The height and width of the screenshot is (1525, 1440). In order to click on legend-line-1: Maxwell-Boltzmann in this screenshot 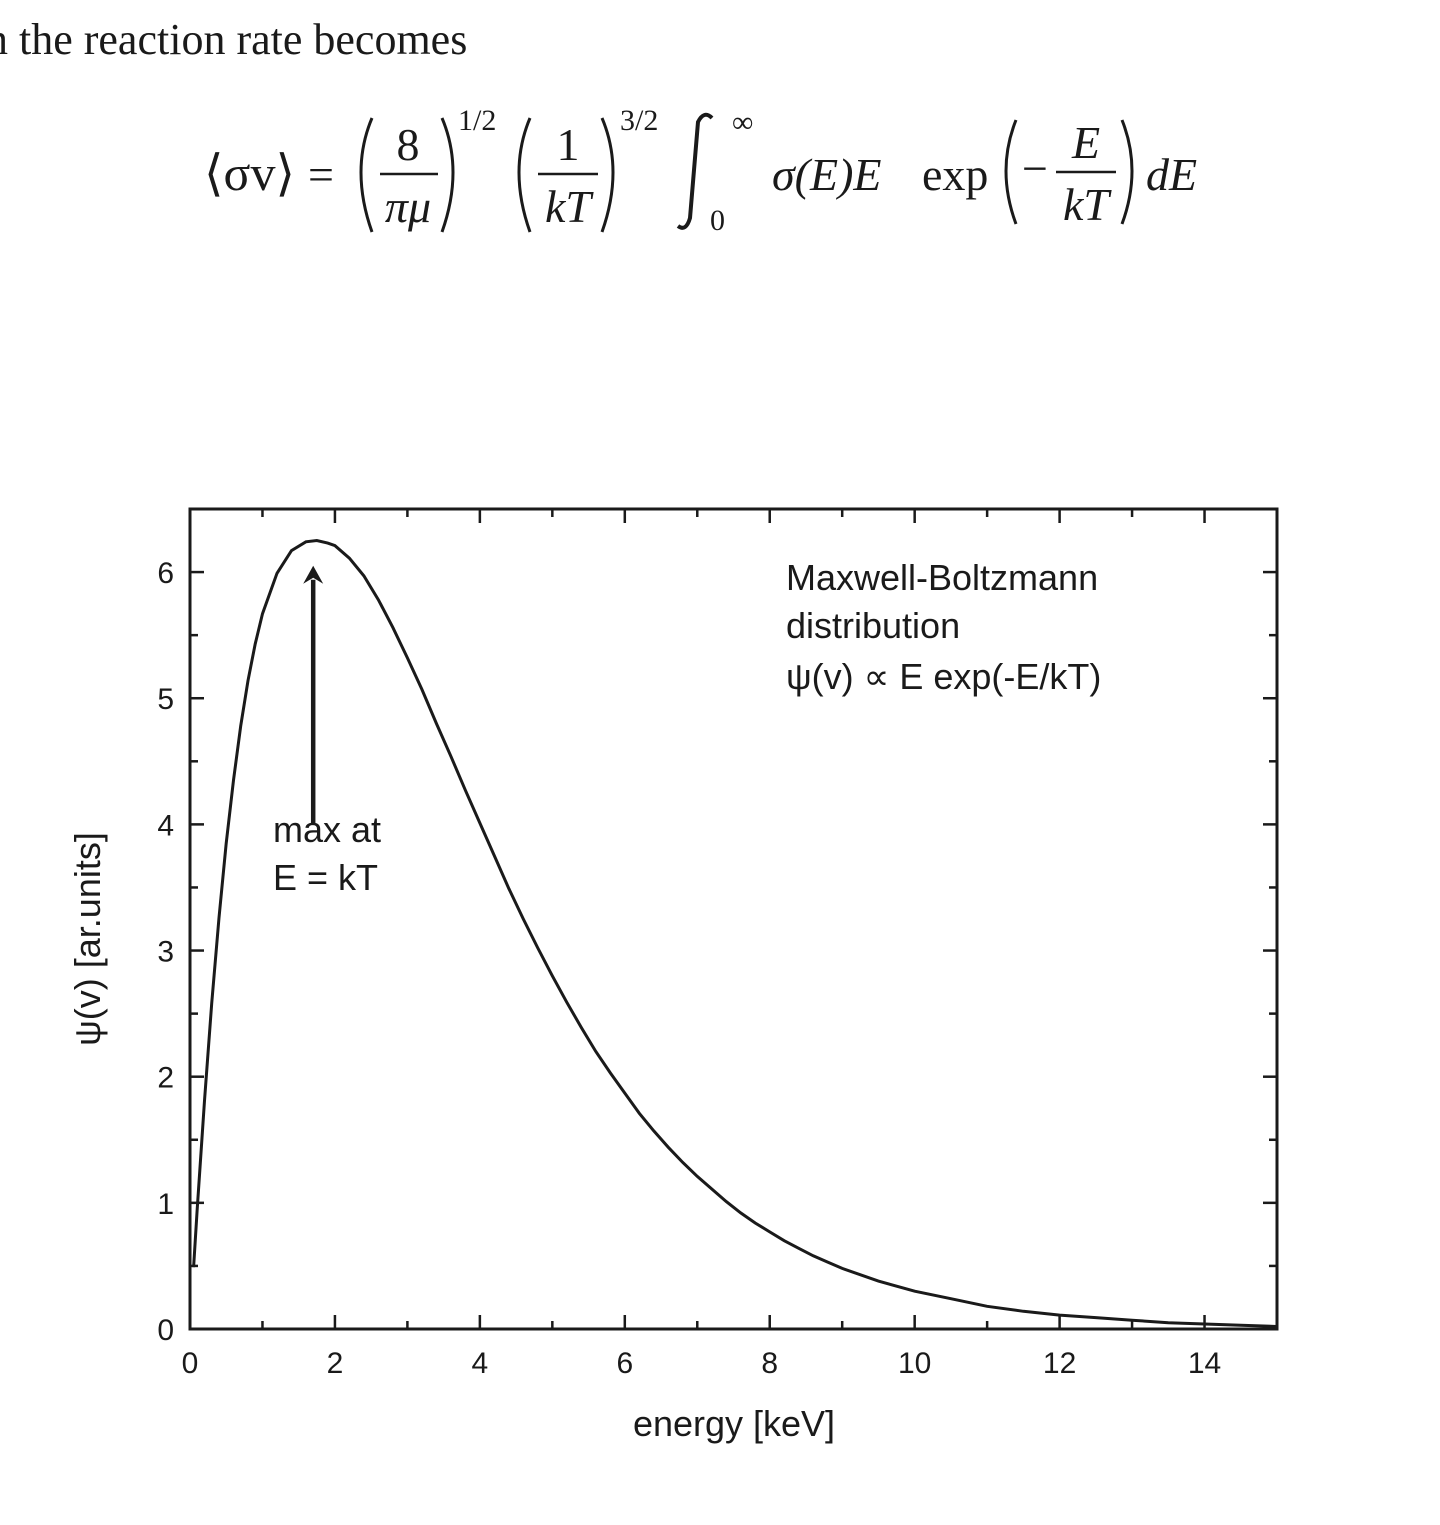, I will do `click(942, 577)`.